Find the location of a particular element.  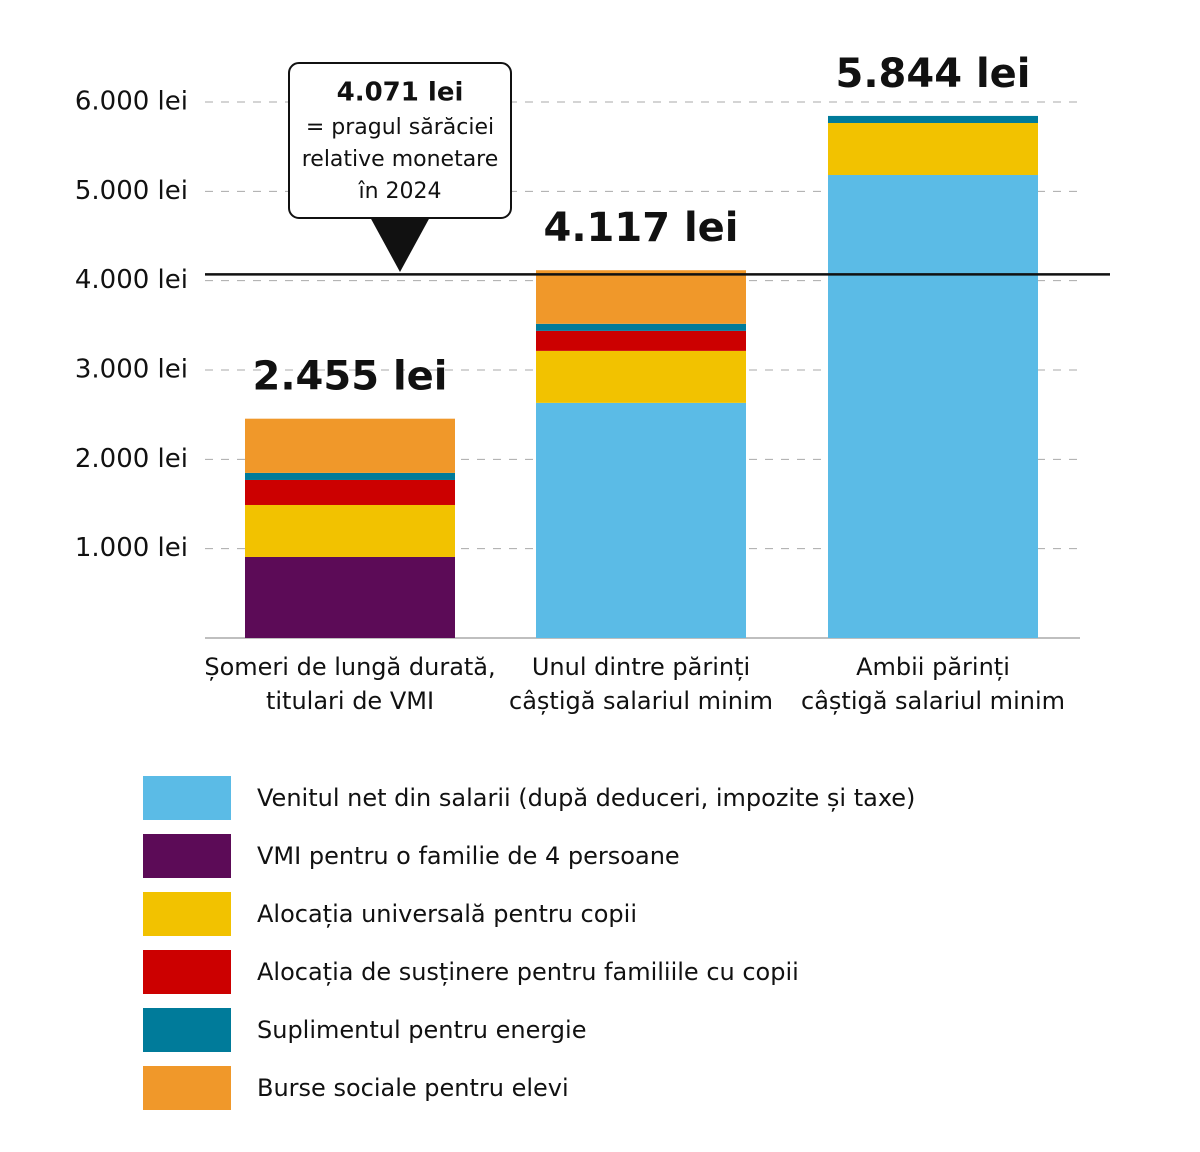

y-tick-label: 1.000 lei is located at coordinates (131, 548).